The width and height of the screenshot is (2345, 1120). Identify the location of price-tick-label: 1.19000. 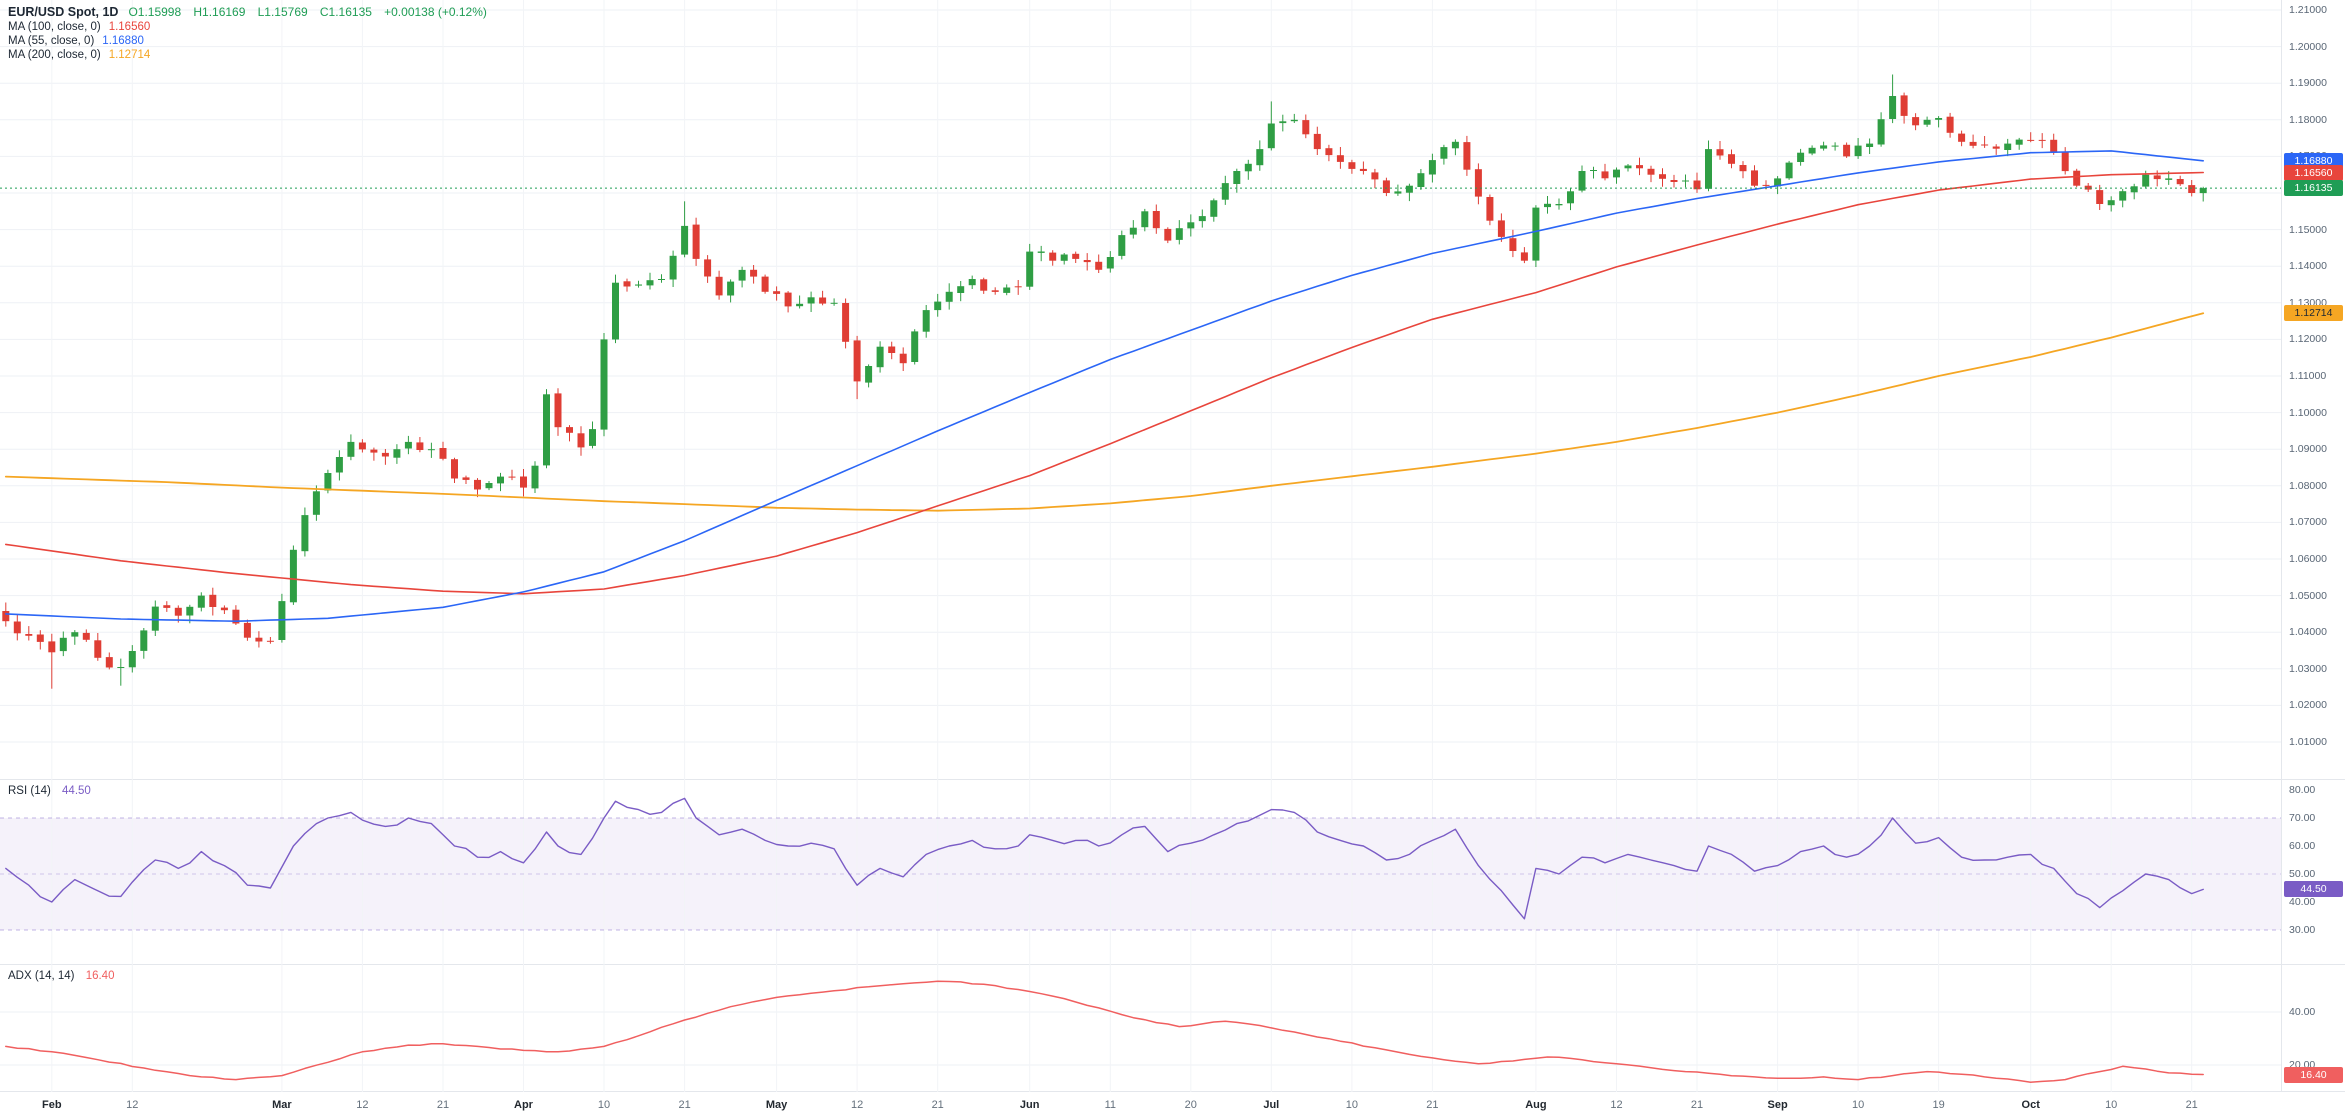
(2308, 83).